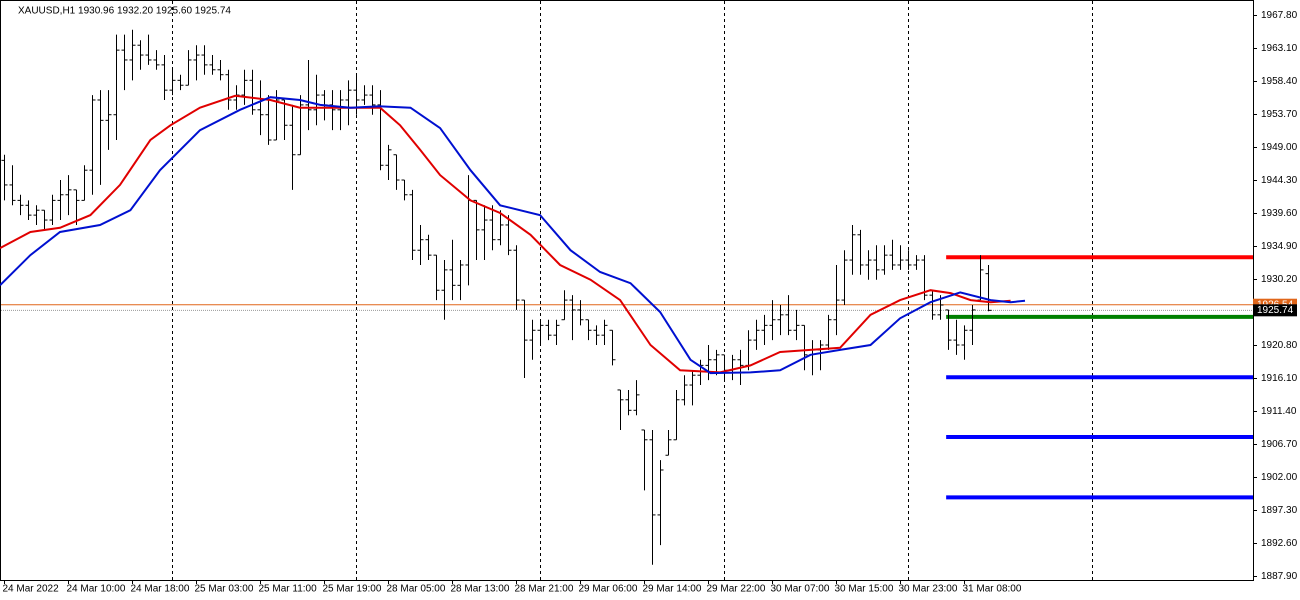 The height and width of the screenshot is (600, 1300). Describe the element at coordinates (928, 589) in the screenshot. I see `x-tick-label: 30 Mar 23:00` at that location.